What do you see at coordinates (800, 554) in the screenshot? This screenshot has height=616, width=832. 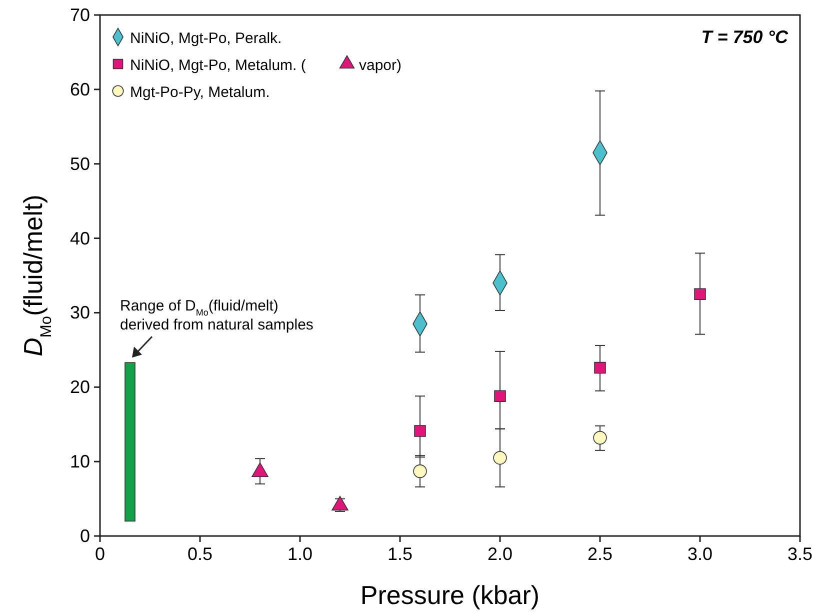 I see `x-tick-label: 3.5` at bounding box center [800, 554].